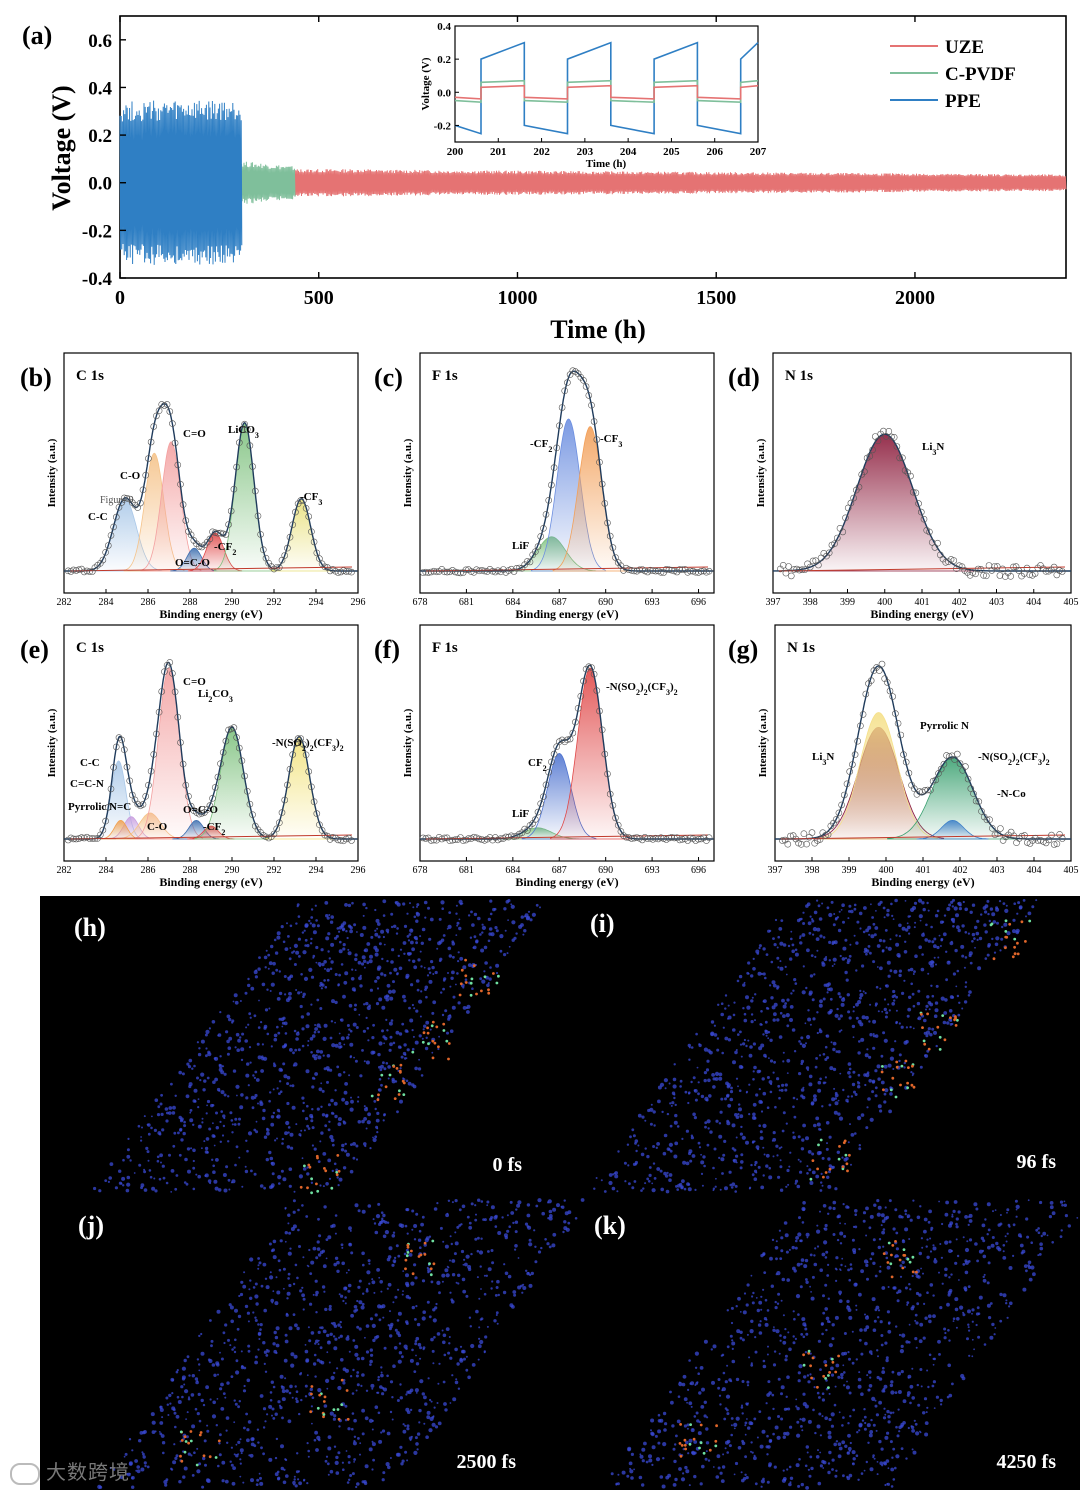 Image resolution: width=1080 pixels, height=1490 pixels. What do you see at coordinates (606, 92) in the screenshot?
I see `inset-series-uze` at bounding box center [606, 92].